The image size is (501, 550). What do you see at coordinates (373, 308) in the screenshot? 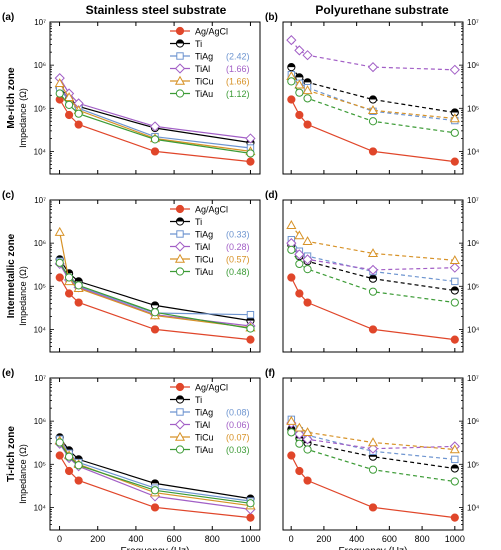
I see `series-ag-agcl` at bounding box center [373, 308].